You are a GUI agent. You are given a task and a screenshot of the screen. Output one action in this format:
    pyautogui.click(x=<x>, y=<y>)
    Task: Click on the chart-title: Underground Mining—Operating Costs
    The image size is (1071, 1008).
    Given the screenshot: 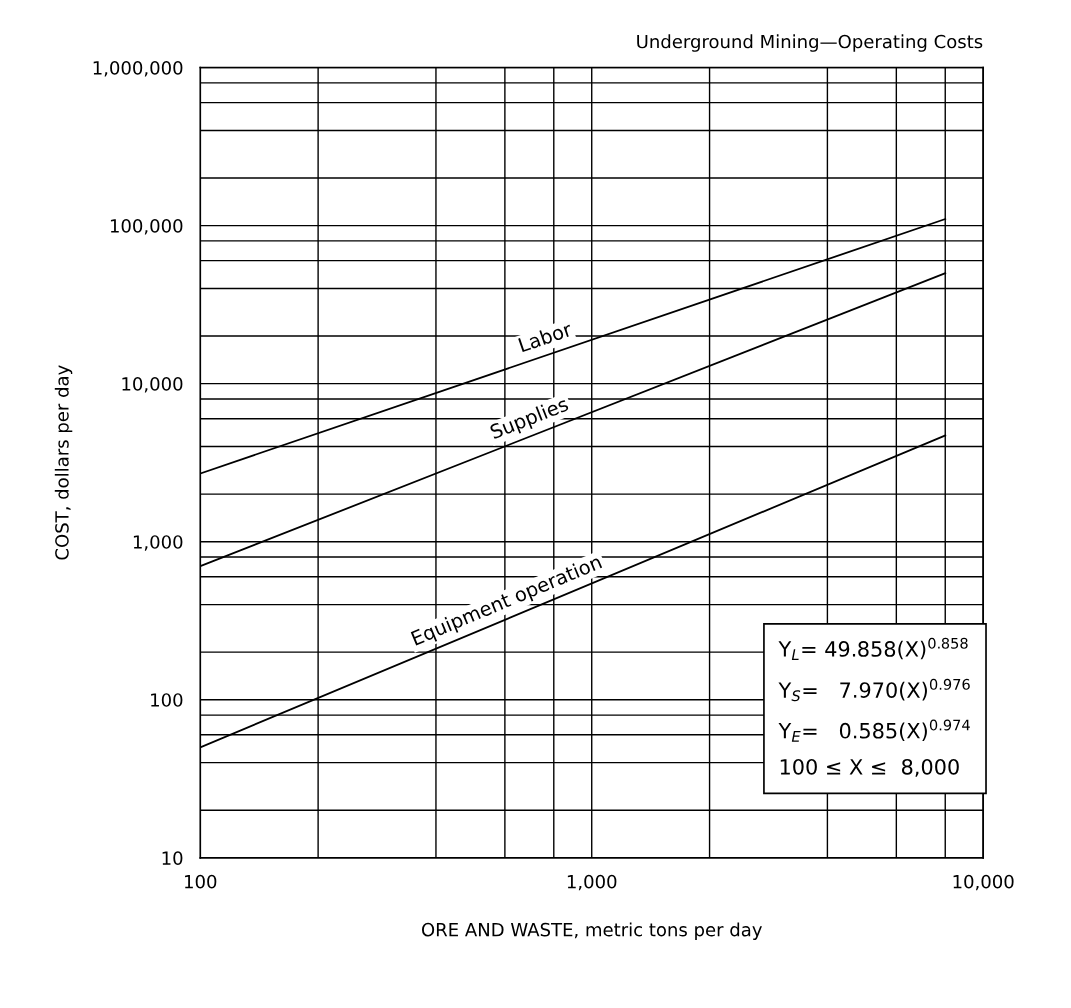 What is the action you would take?
    pyautogui.click(x=810, y=43)
    